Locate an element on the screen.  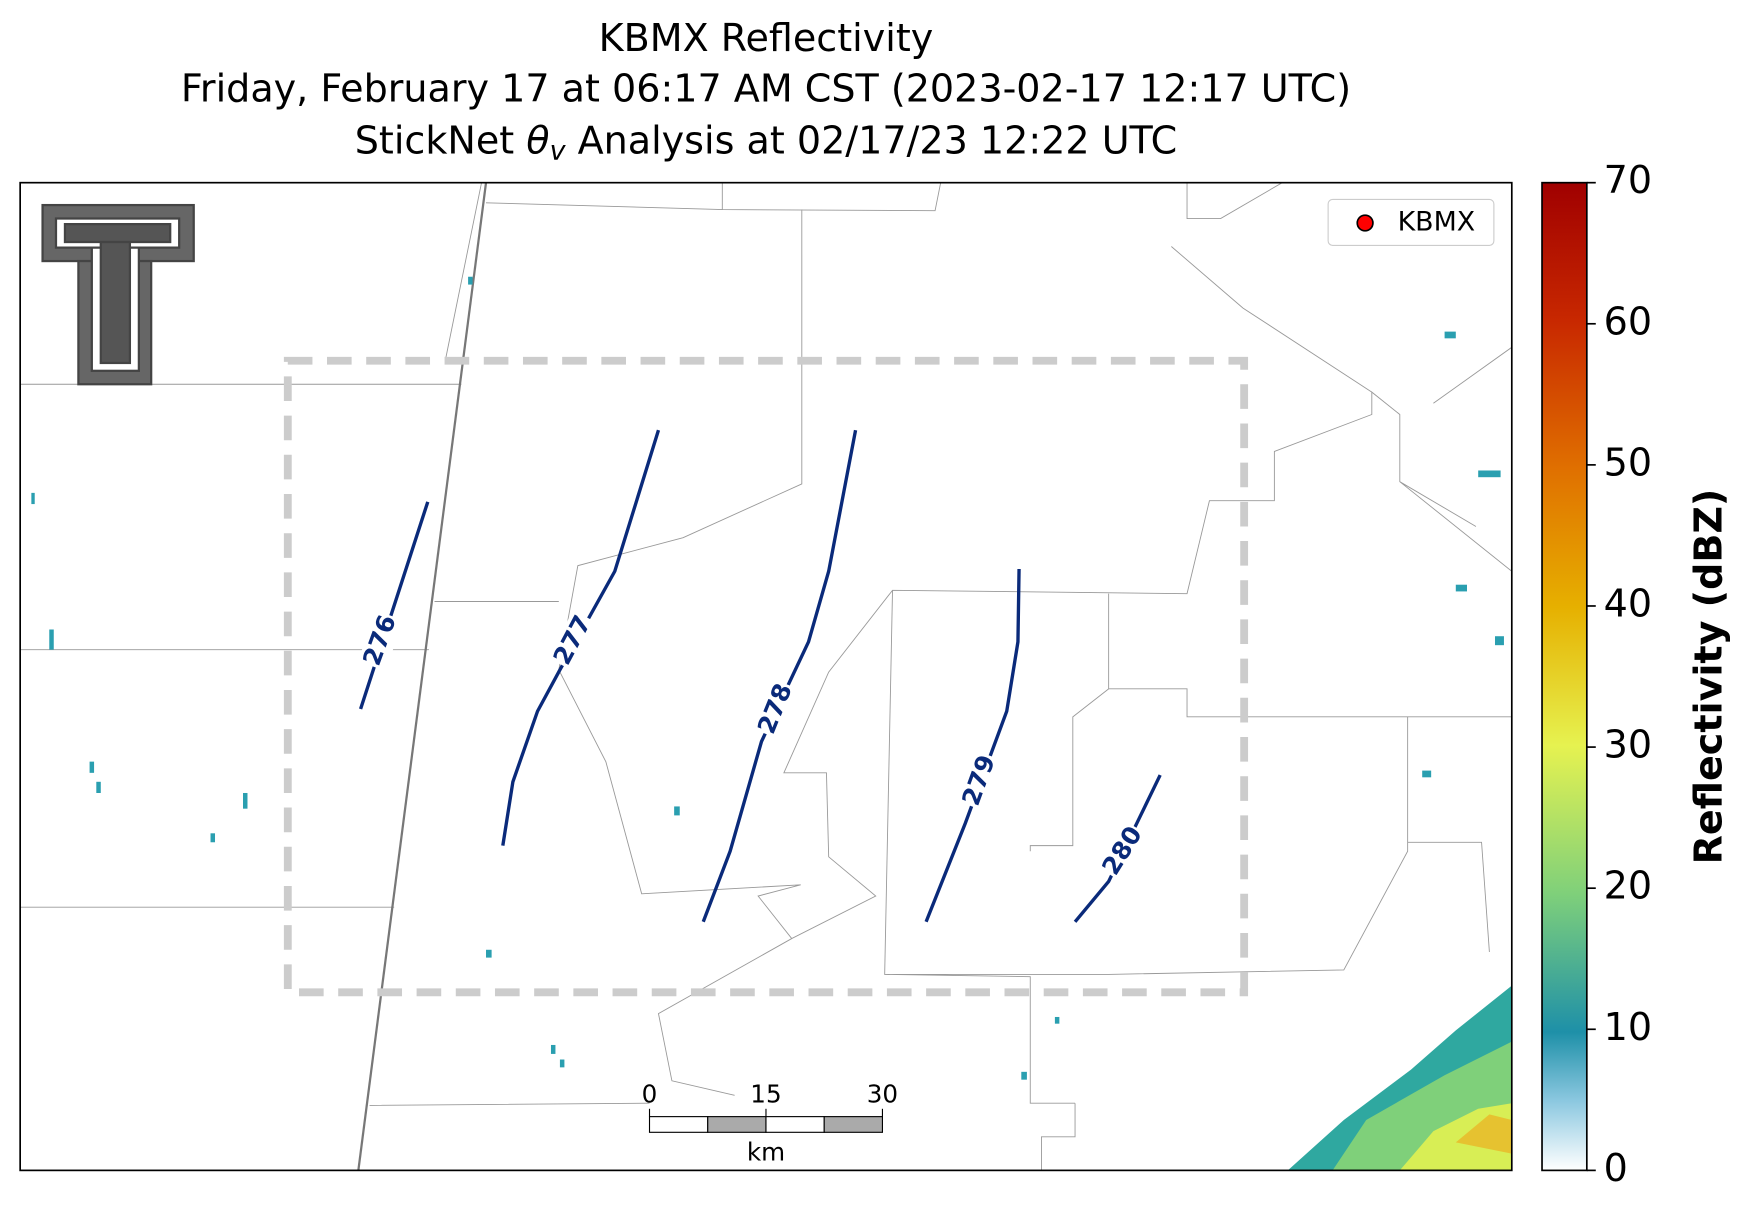
colorbar-tick-label: 0 is located at coordinates (1616, 1168).